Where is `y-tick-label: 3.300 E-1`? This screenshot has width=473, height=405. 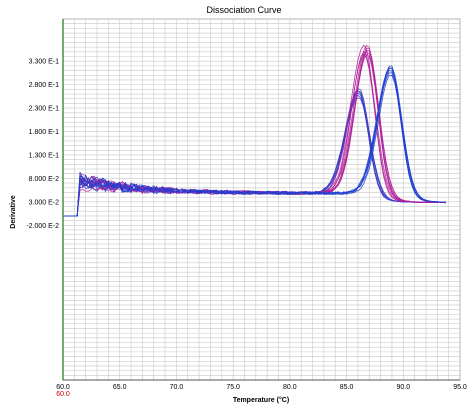
y-tick-label: 3.300 E-1 is located at coordinates (44, 62).